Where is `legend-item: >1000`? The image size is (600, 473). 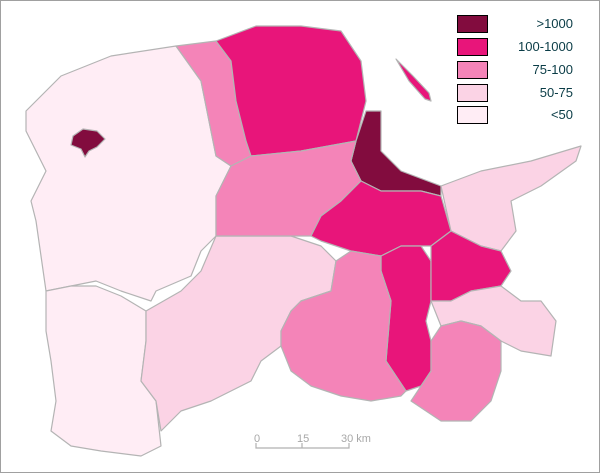
legend-item: >1000 is located at coordinates (522, 25).